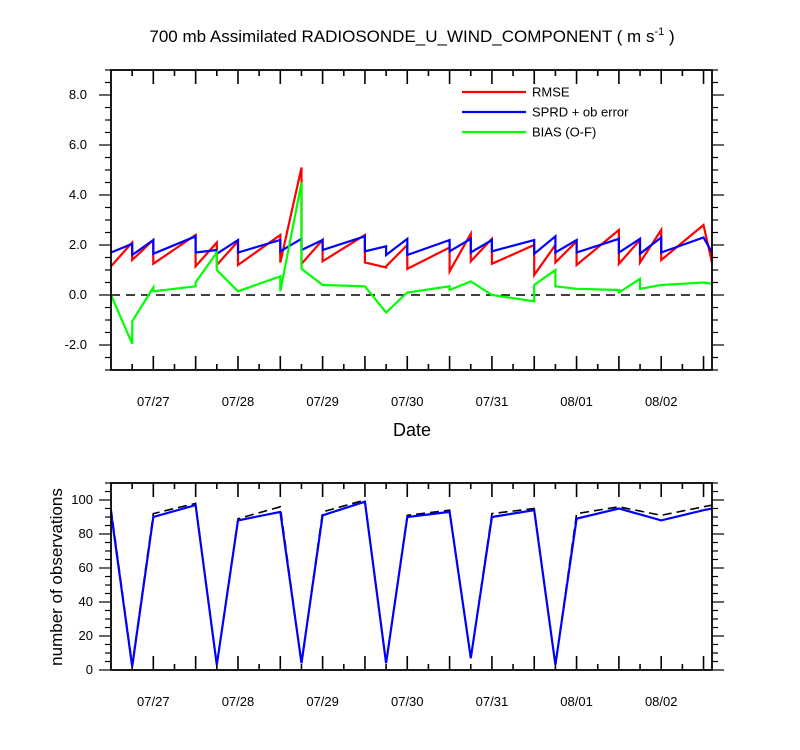 The width and height of the screenshot is (800, 750). I want to click on bottom-x-tick-label: 08/01, so click(576, 701).